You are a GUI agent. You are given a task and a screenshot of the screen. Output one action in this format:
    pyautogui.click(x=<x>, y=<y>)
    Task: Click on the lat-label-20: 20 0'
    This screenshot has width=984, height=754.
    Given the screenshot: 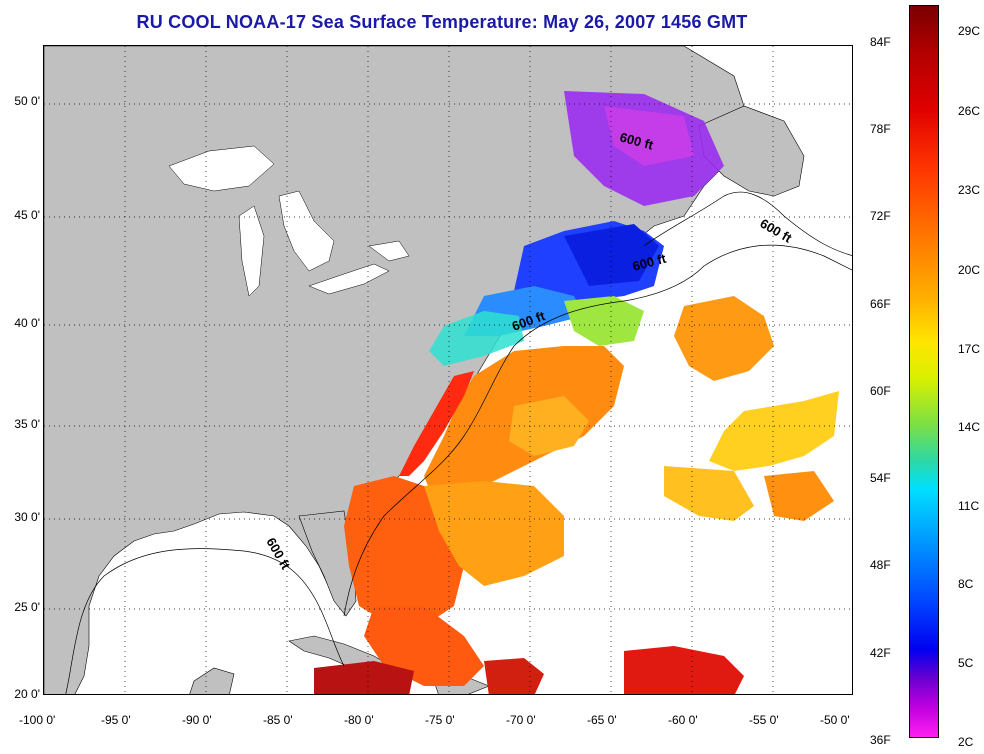 What is the action you would take?
    pyautogui.click(x=27, y=694)
    